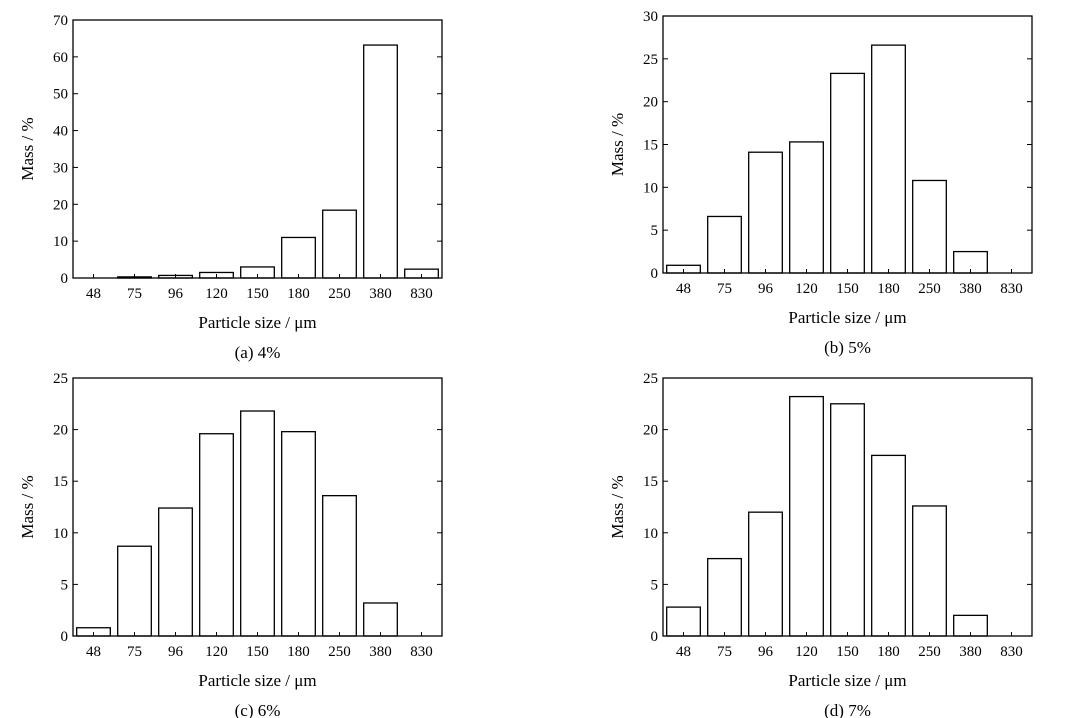  Describe the element at coordinates (60, 58) in the screenshot. I see `y-tick-label: 60` at that location.